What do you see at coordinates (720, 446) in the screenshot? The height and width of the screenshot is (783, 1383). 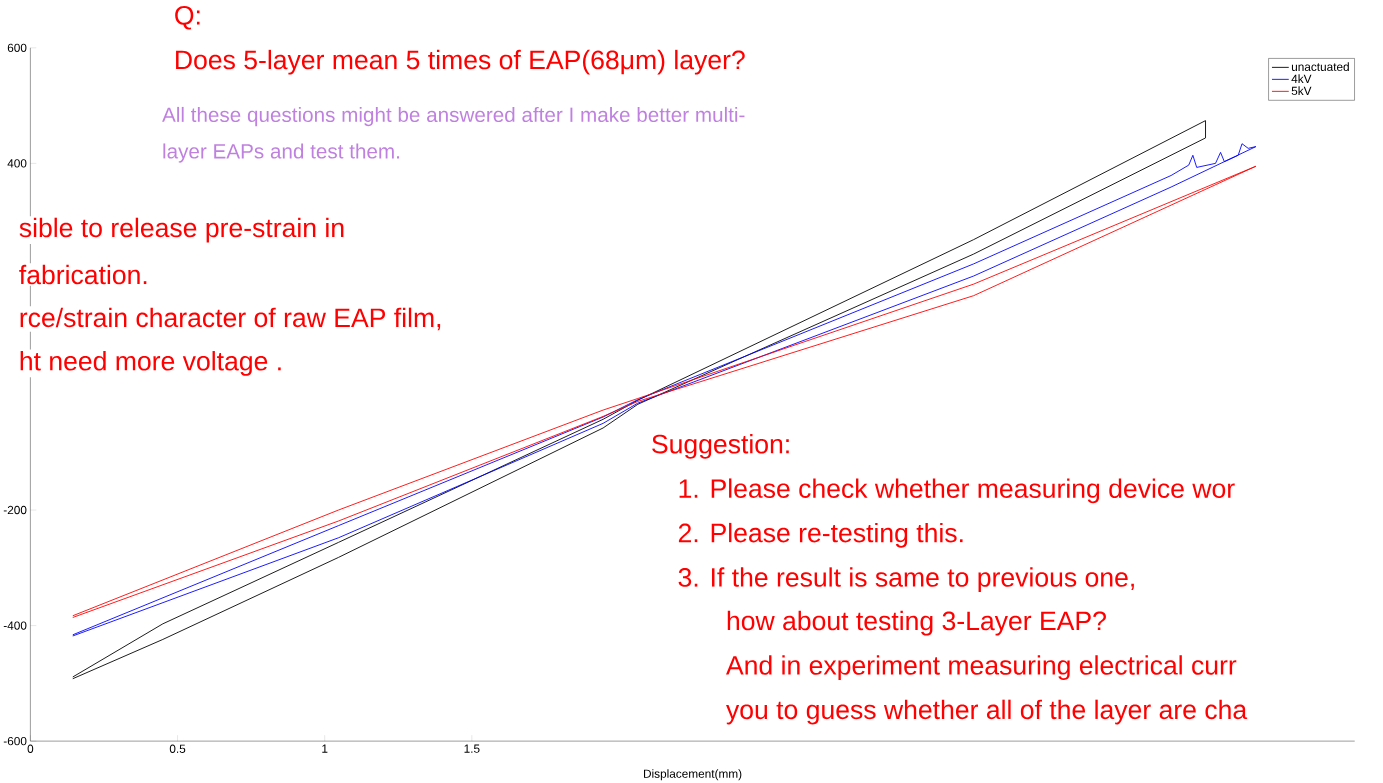 I see `annotation: Suggestion:` at bounding box center [720, 446].